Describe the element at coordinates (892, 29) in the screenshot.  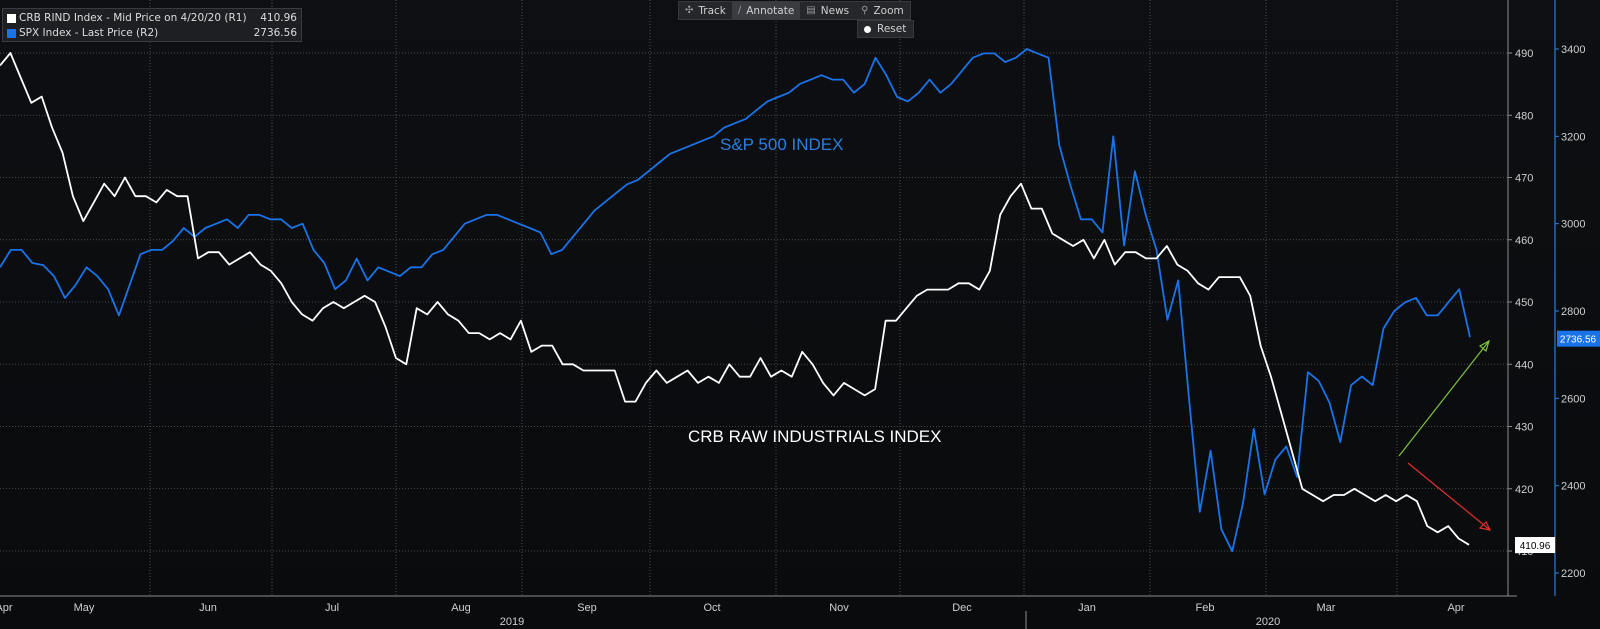
I see `reset-label: Reset` at that location.